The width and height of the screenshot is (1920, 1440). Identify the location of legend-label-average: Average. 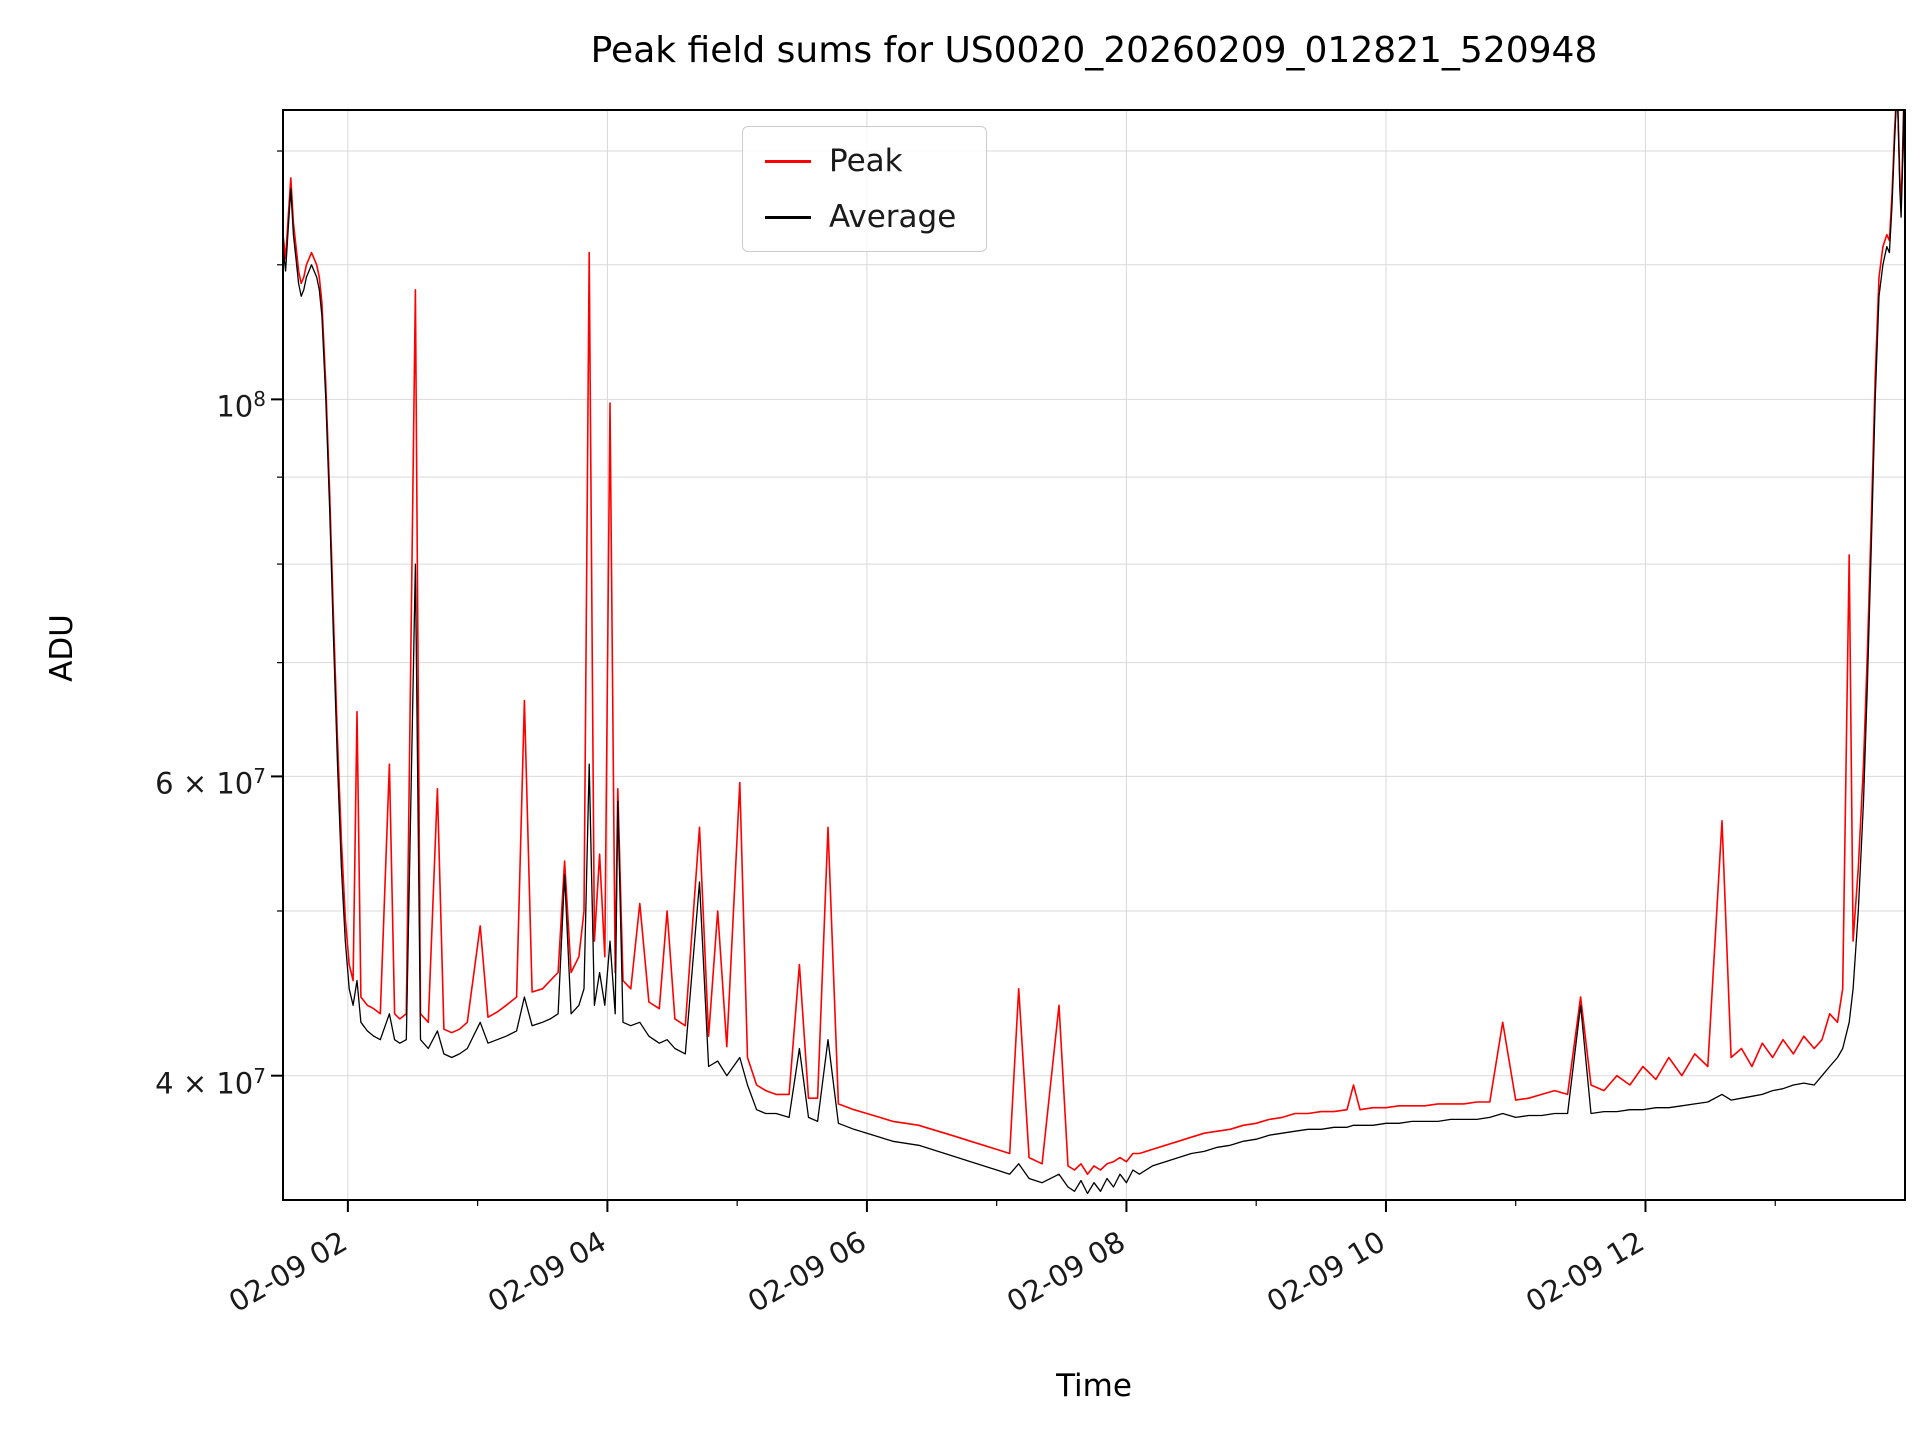
(893, 217).